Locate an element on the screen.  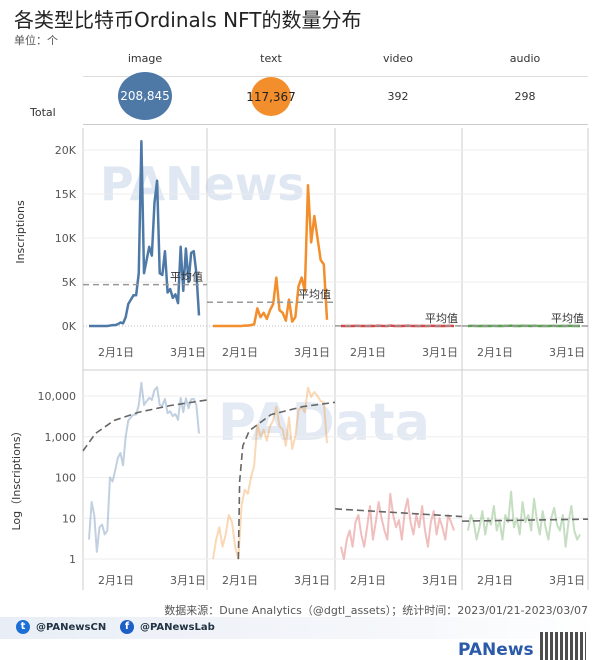
total-value-image: 208,845 is located at coordinates (145, 96).